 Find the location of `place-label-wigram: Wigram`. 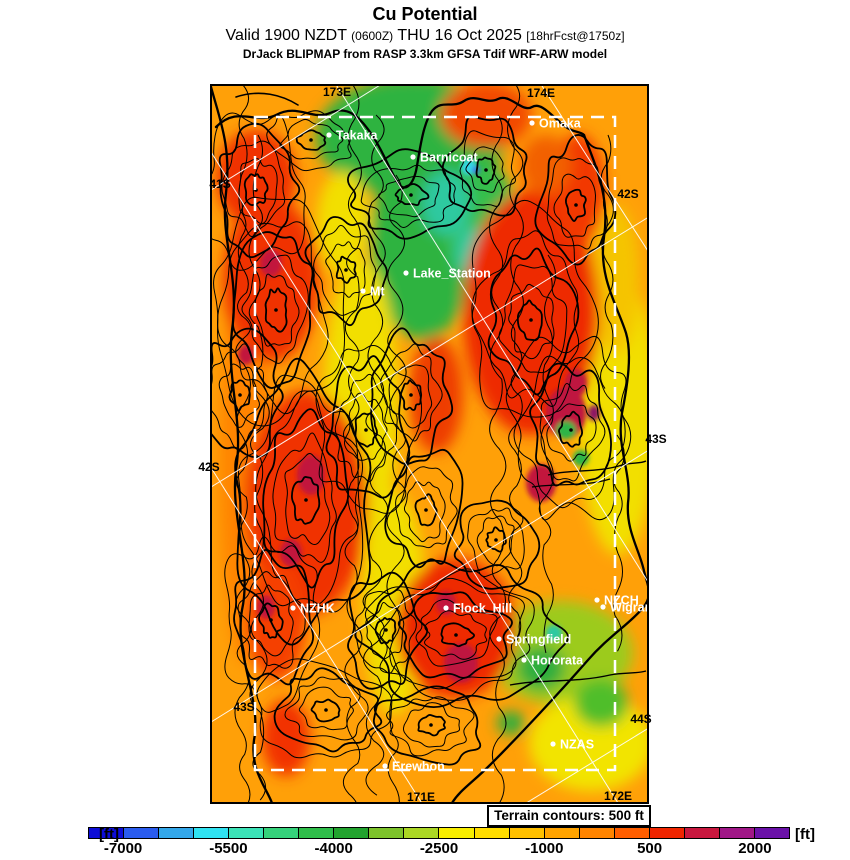

place-label-wigram: Wigram is located at coordinates (633, 608).